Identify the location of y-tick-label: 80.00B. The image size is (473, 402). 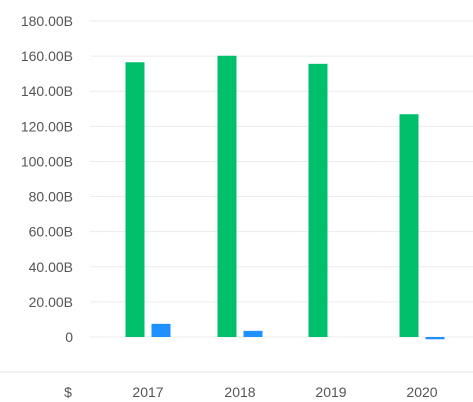
(51, 197).